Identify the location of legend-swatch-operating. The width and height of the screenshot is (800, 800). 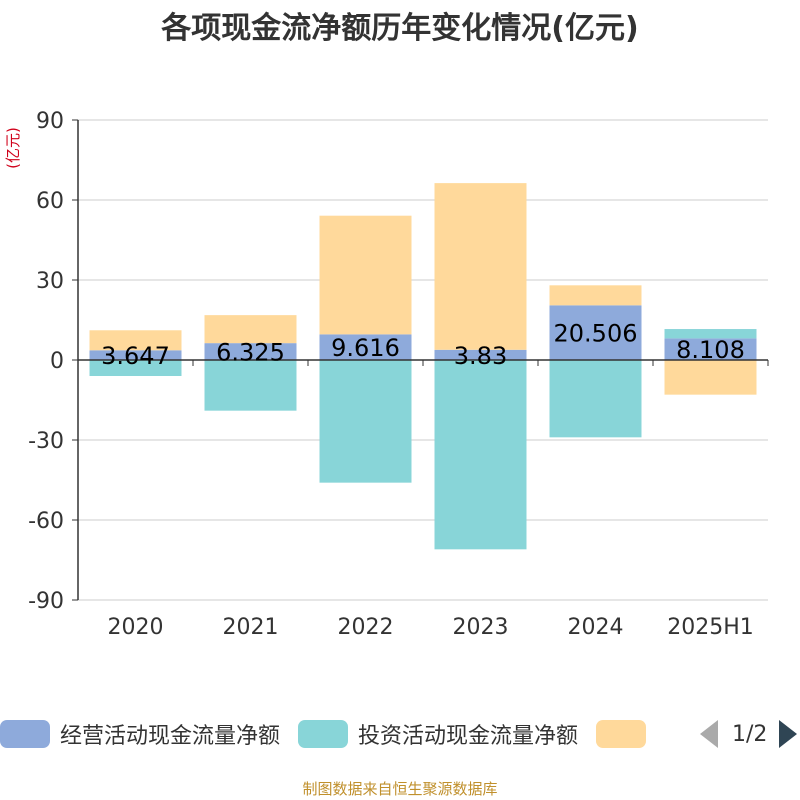
(25, 734).